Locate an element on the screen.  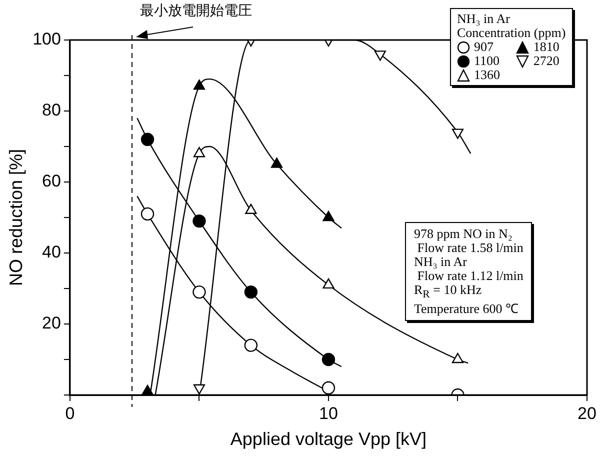
x-tick-label: 20 is located at coordinates (587, 413).